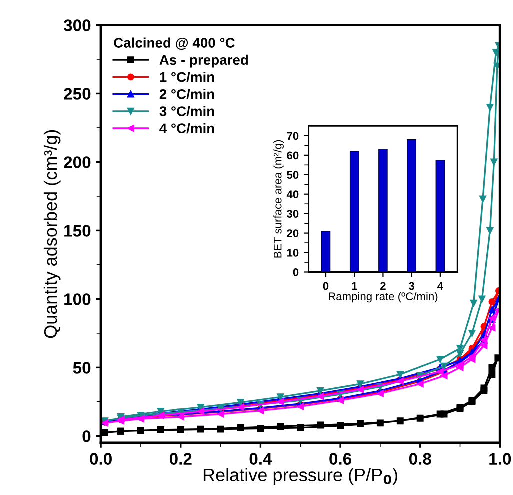 Image resolution: width=513 pixels, height=495 pixels. I want to click on x-tick-label: 2, so click(383, 286).